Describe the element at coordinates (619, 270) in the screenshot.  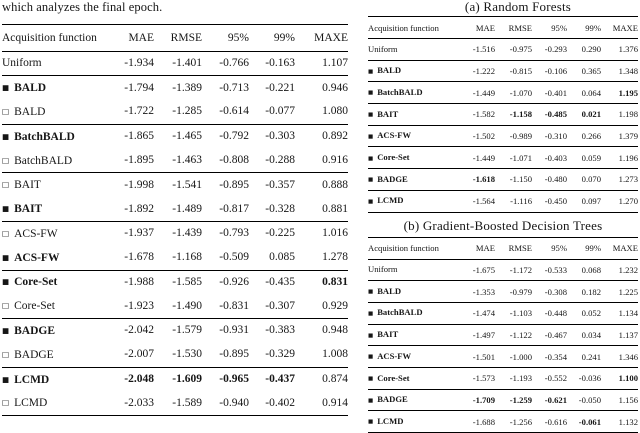
I see `maxe-value: 1.232` at that location.